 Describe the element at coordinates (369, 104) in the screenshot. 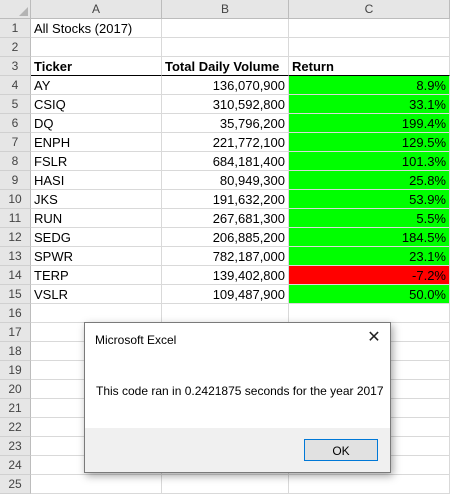

I see `return-cell: 33.1%` at that location.